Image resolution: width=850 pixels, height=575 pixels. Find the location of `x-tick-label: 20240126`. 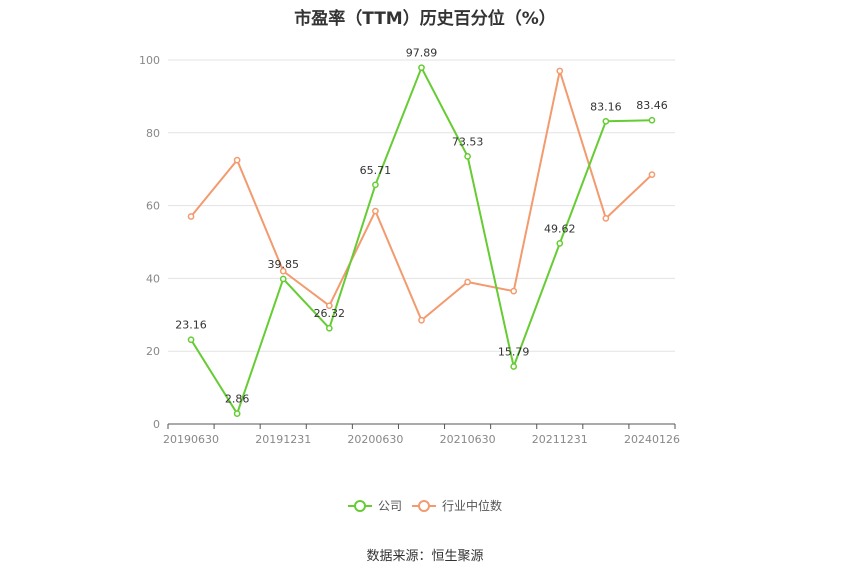

x-tick-label: 20240126 is located at coordinates (652, 439).